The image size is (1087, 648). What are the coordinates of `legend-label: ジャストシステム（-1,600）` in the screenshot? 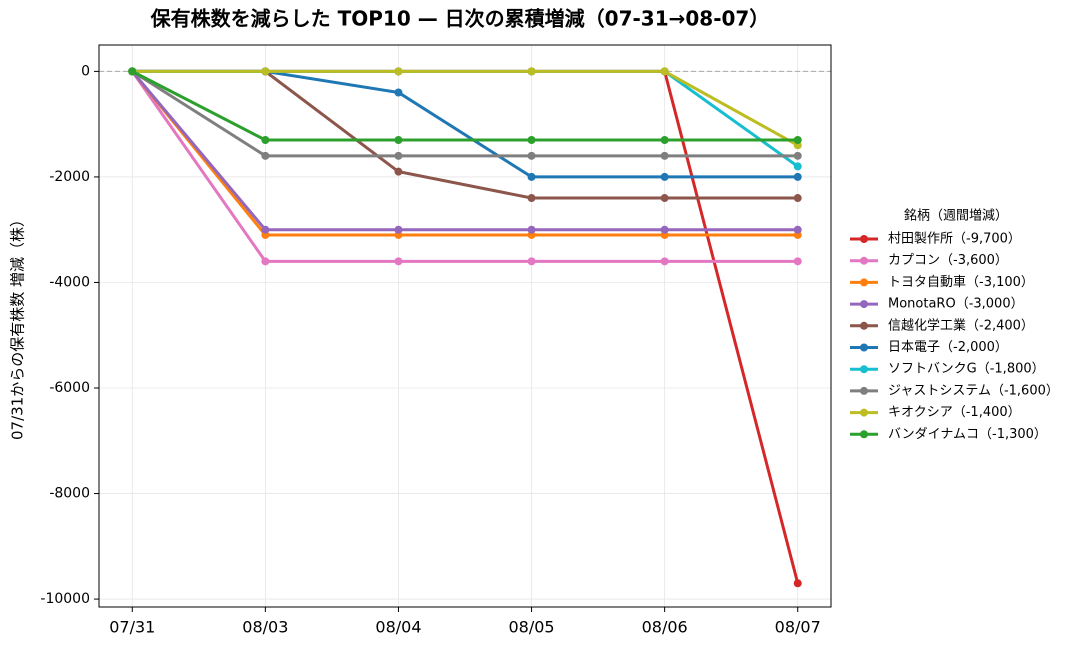 It's located at (973, 390).